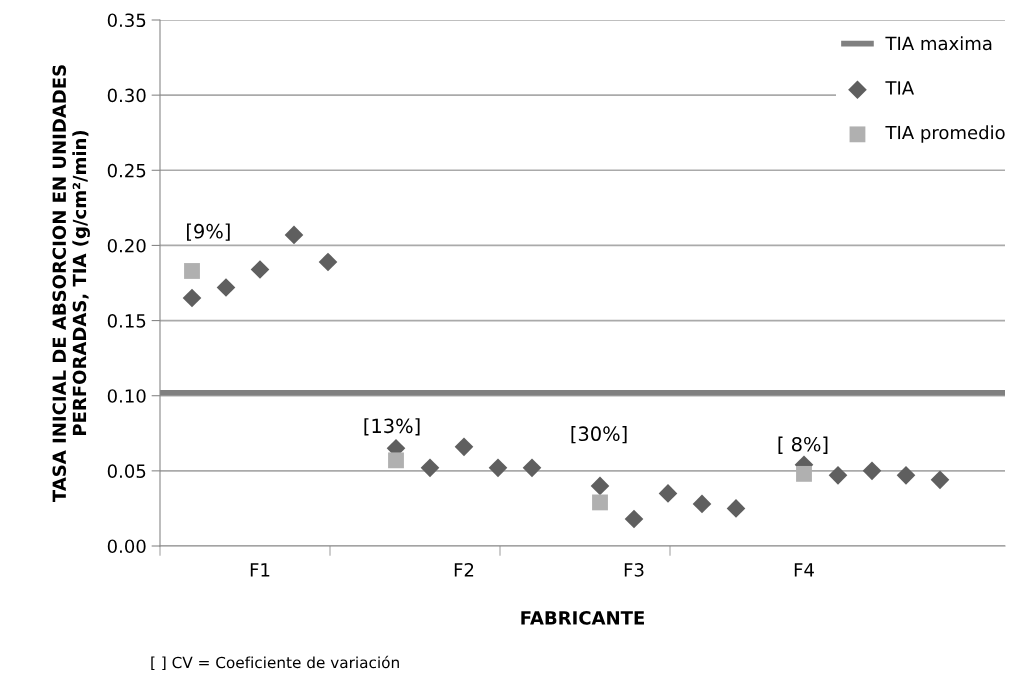  Describe the element at coordinates (126, 471) in the screenshot. I see `y-tick-label: 0.05` at that location.